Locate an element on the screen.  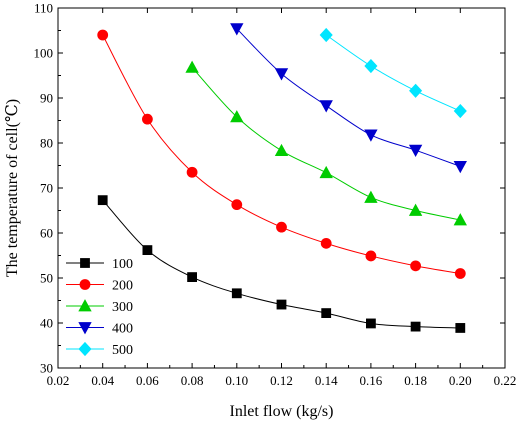
y-axis-title: The temperature of cell(℃) is located at coordinates (12, 188).